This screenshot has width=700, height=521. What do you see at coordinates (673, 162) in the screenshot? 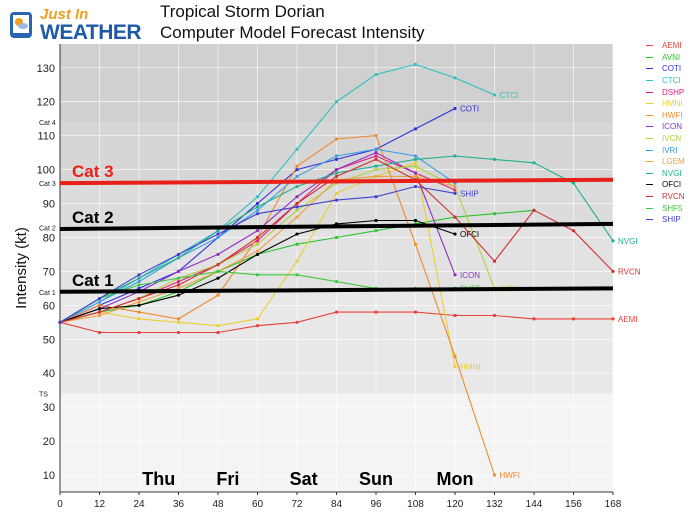
I see `legend-item-lgem: LGEM` at bounding box center [673, 162].